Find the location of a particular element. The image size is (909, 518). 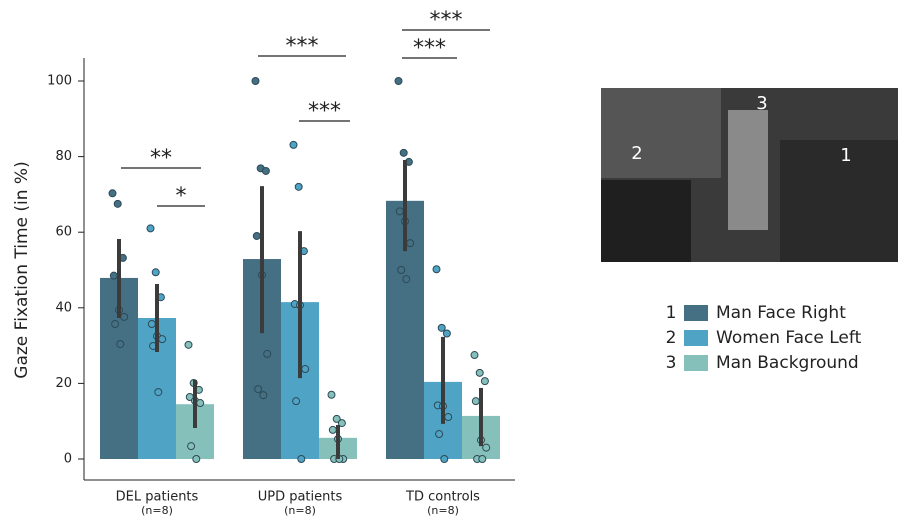

legend-label: Women Face Left is located at coordinates (789, 338).